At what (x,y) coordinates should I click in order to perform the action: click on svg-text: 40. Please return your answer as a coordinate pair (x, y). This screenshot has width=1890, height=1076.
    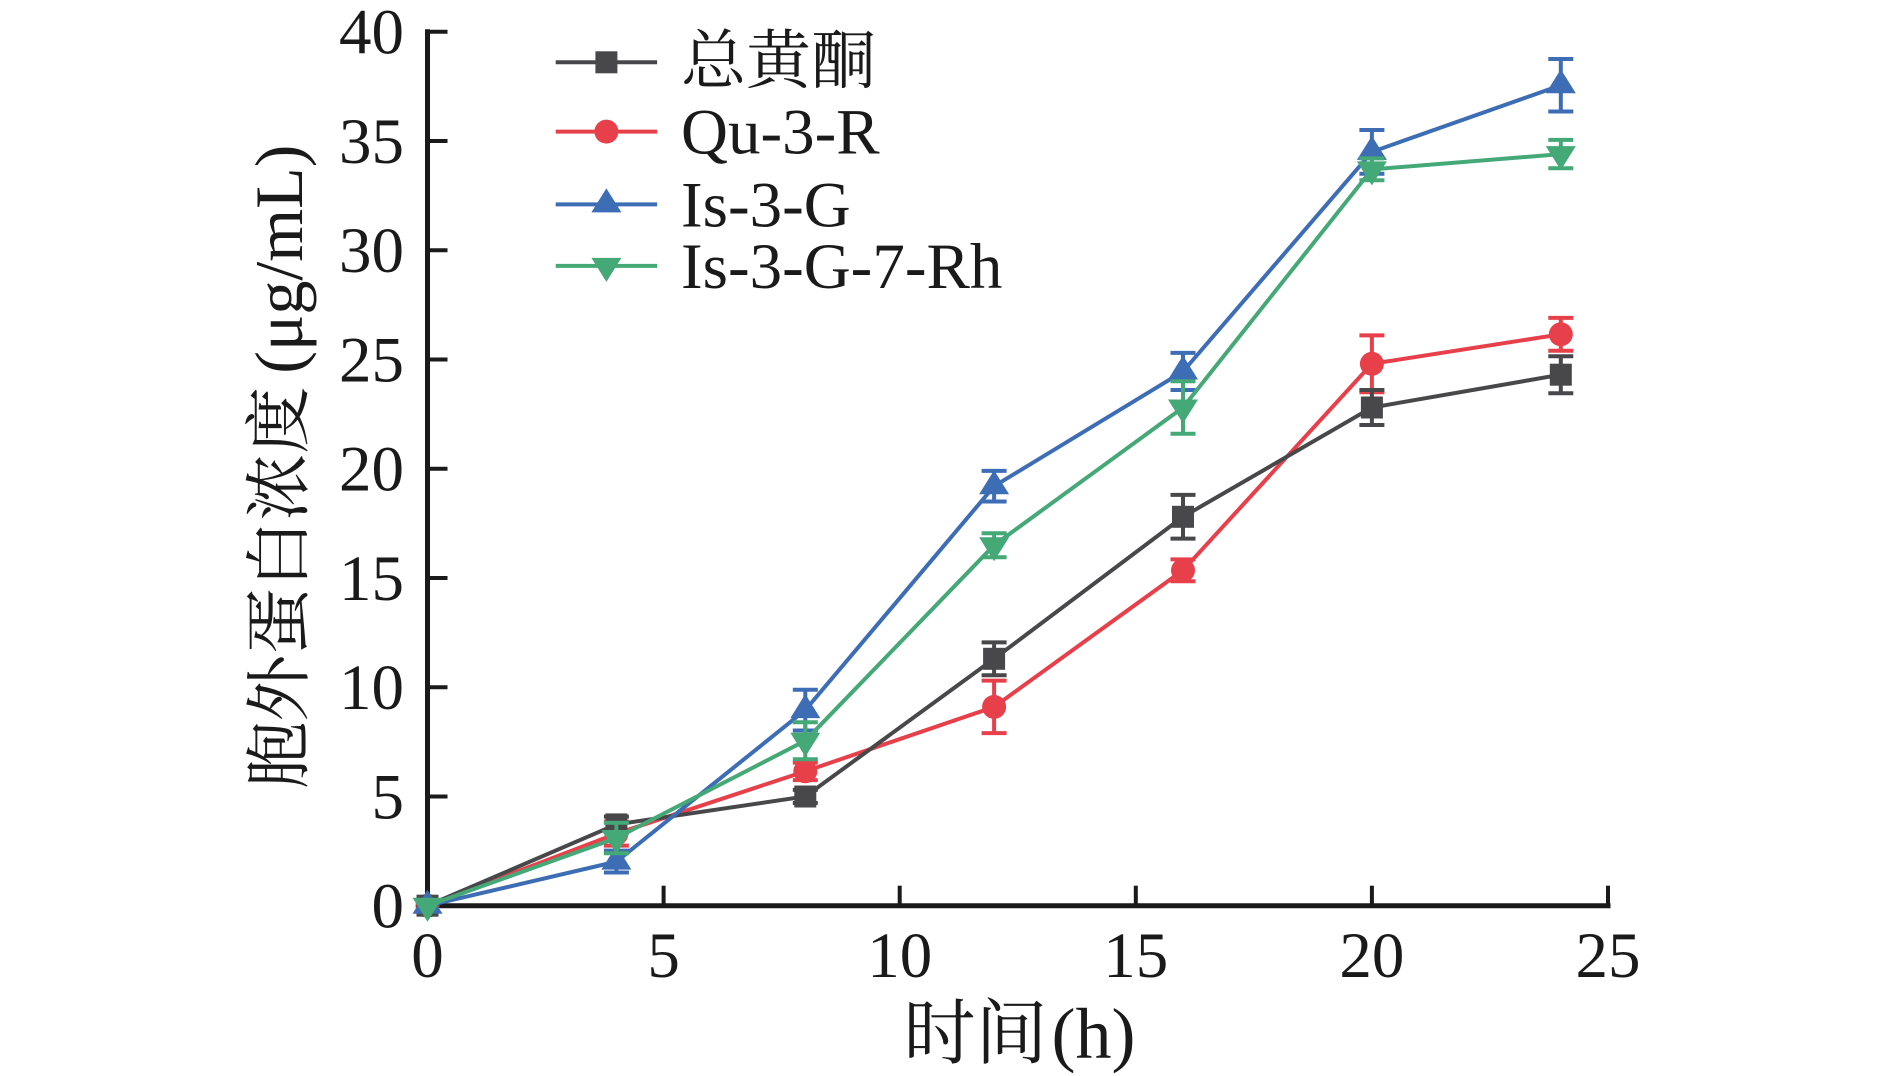
    Looking at the image, I should click on (371, 34).